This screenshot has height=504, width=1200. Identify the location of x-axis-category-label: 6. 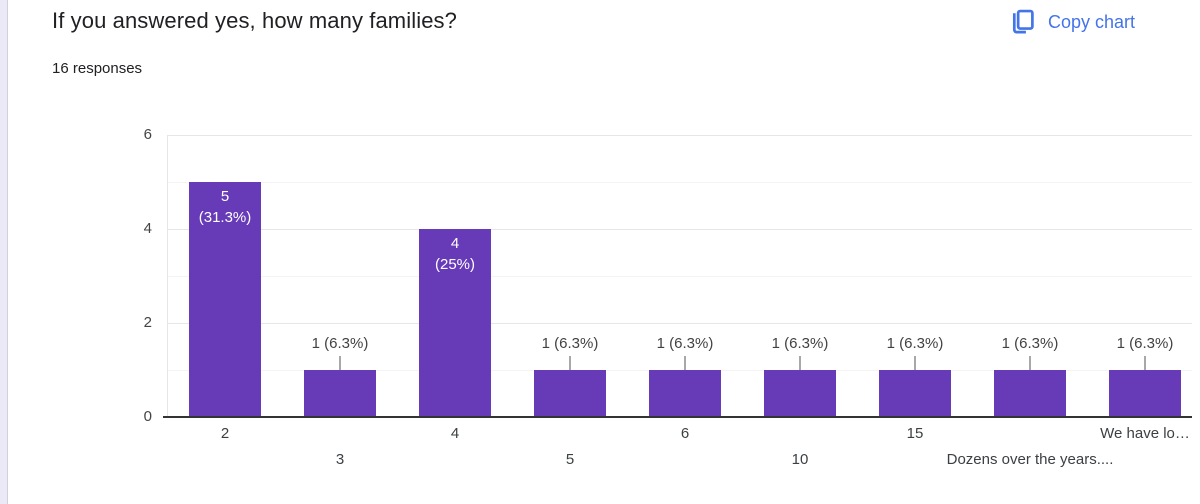
(685, 433).